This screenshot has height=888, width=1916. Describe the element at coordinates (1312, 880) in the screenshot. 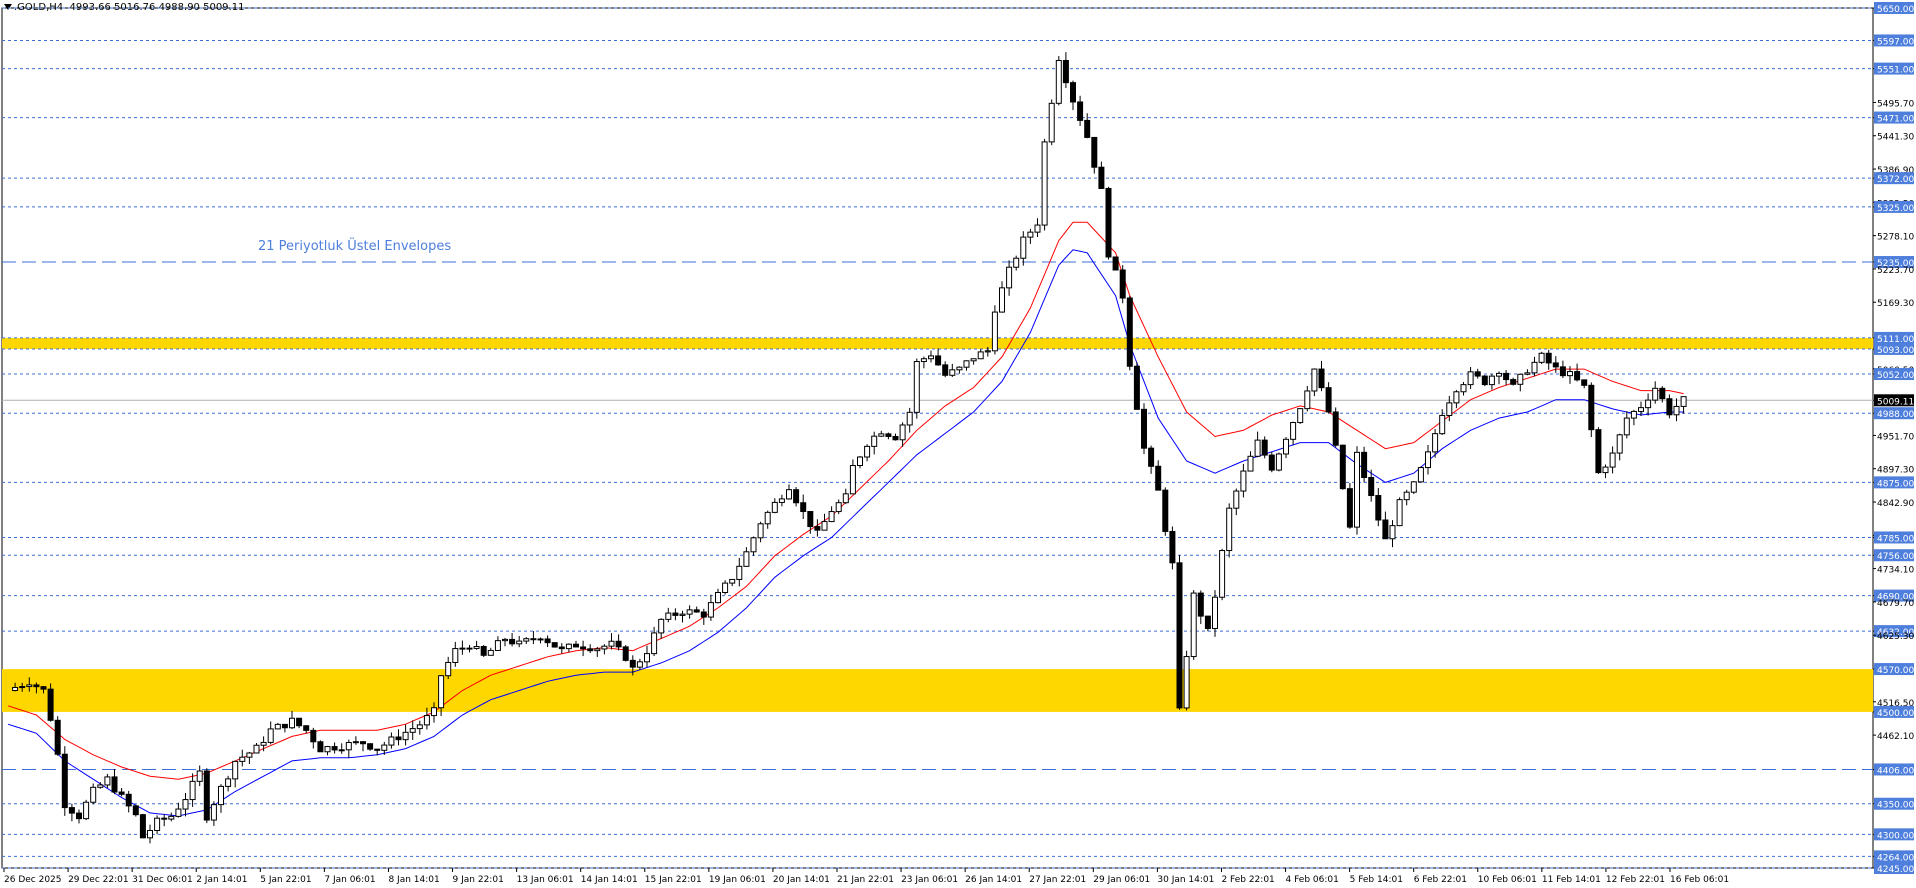

I see `x-tick-label: 4 Feb 06:01` at that location.